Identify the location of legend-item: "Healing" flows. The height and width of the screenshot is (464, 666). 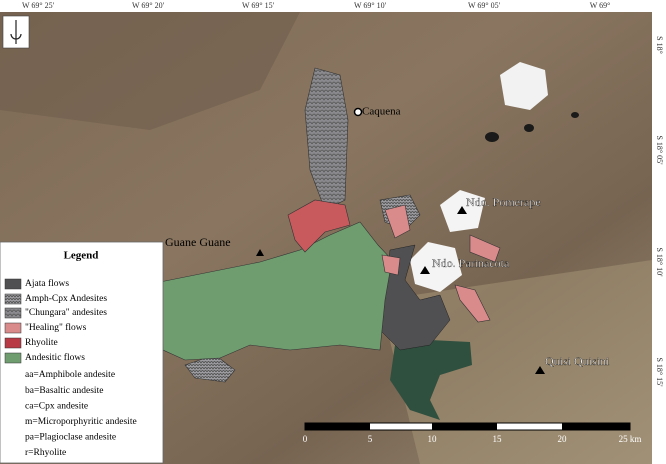
(56, 327).